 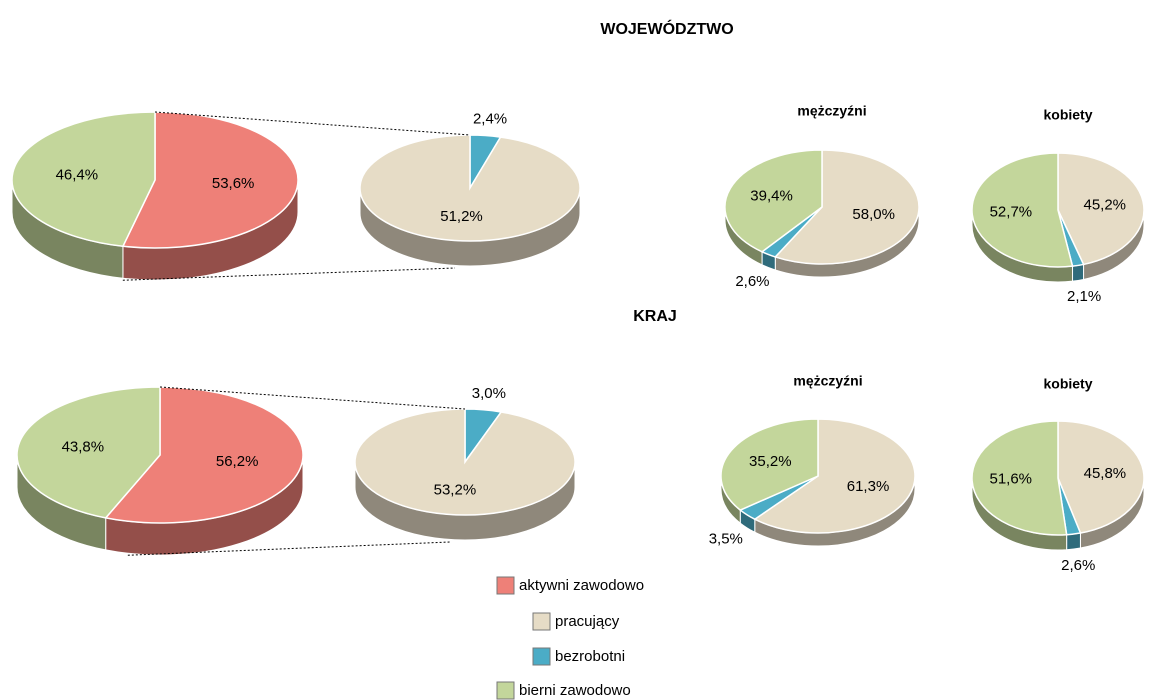 I want to click on section-title: WOJEWÓDZTWO, so click(x=666, y=28).